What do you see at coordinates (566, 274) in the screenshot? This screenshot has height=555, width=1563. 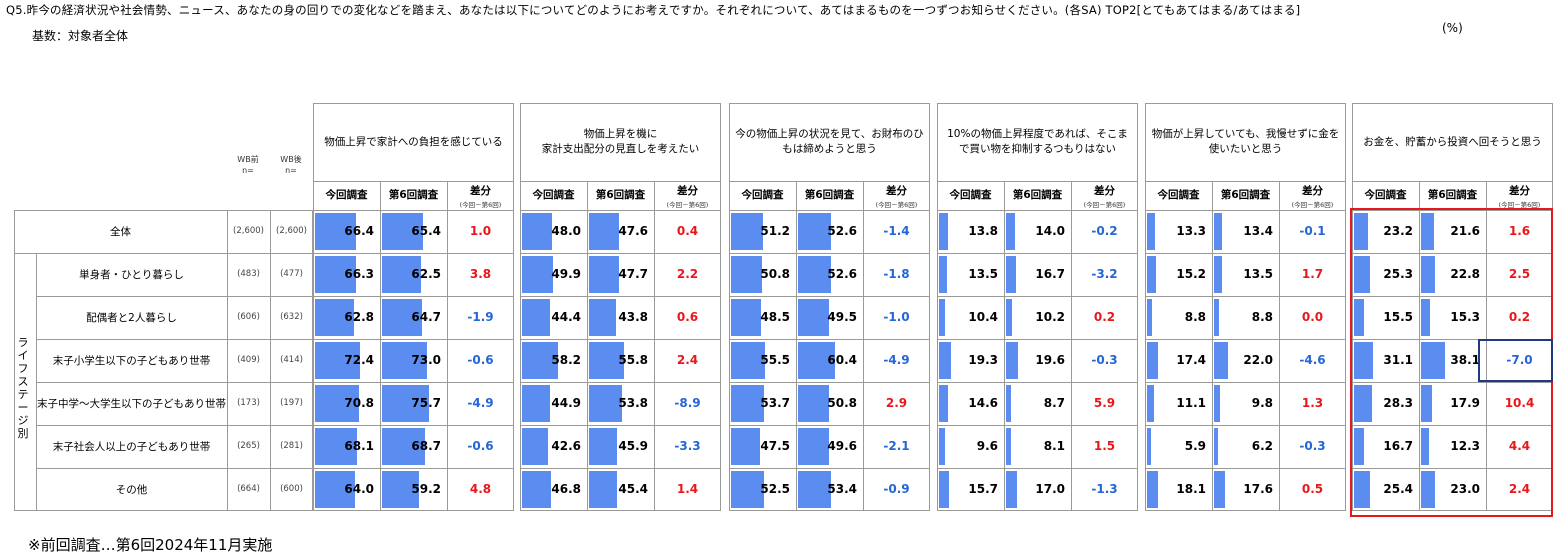 I see `value-current: 49.9` at bounding box center [566, 274].